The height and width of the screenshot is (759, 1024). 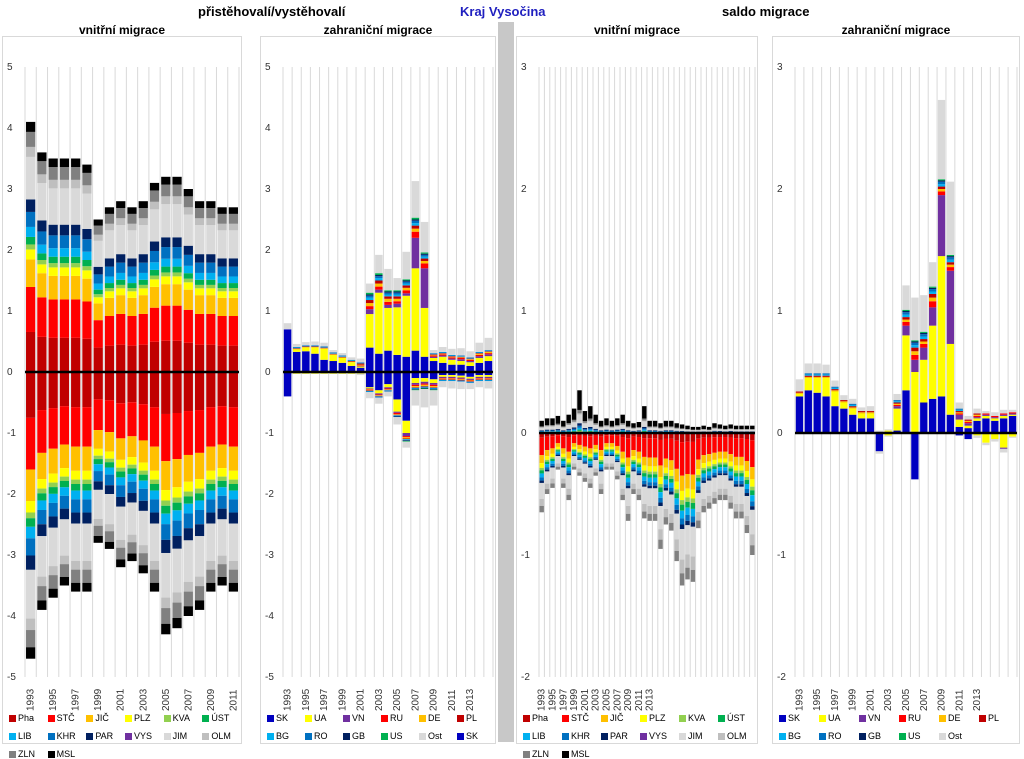 What do you see at coordinates (104, 736) in the screenshot?
I see `legend-label: PAR` at bounding box center [104, 736].